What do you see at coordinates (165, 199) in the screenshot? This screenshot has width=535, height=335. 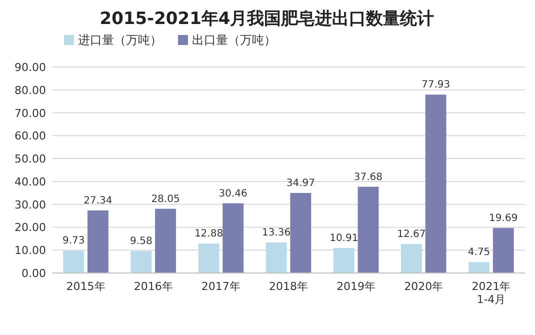 I see `data-label: 28.05` at bounding box center [165, 199].